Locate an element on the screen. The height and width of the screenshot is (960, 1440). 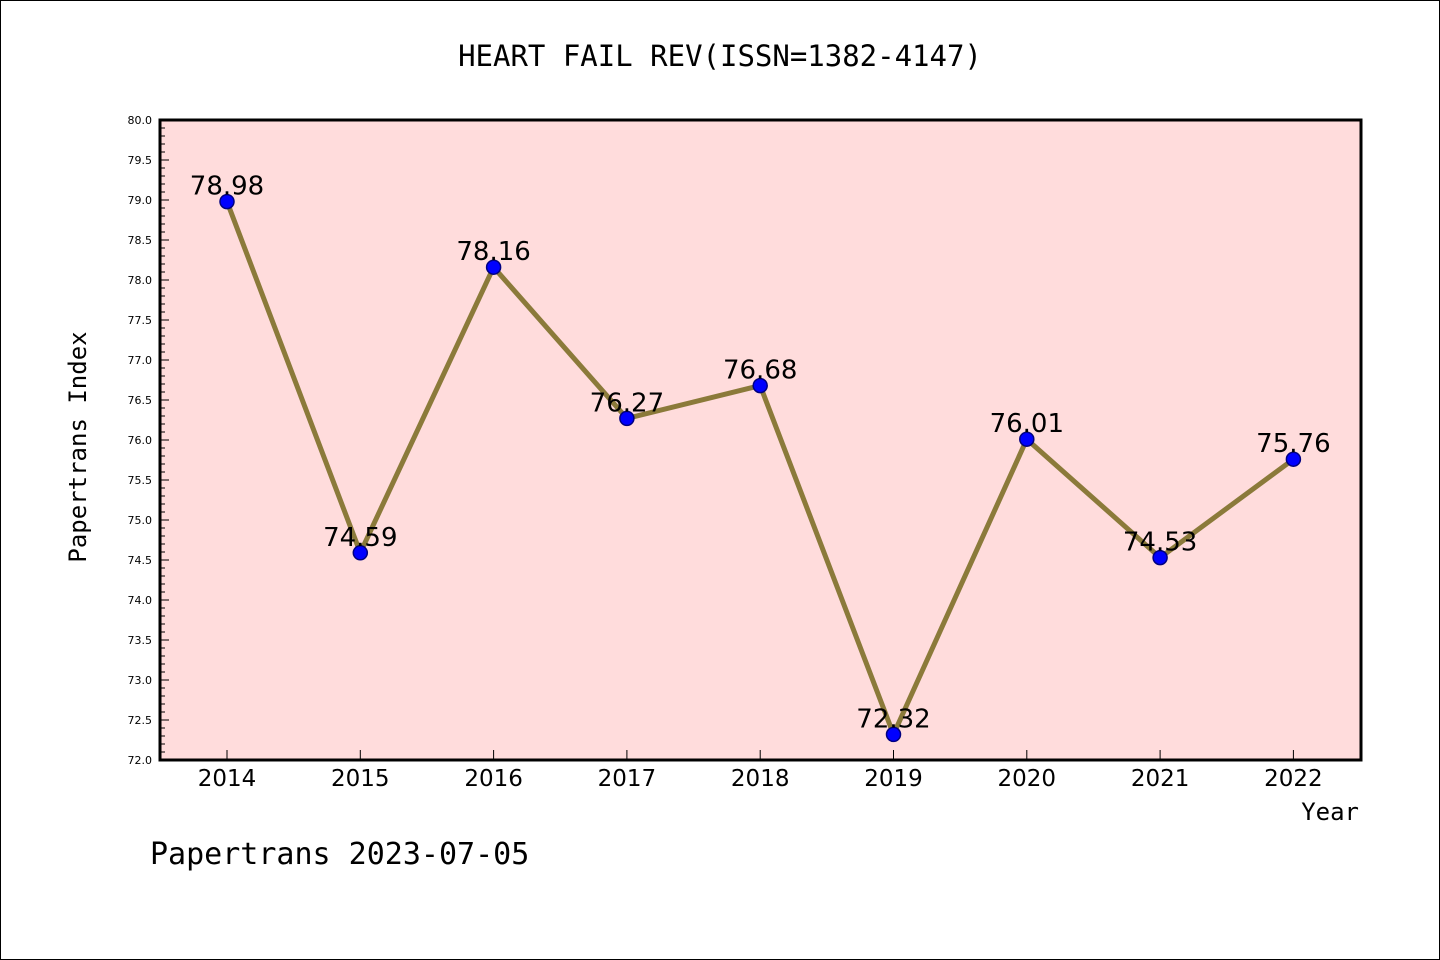
x-tick-label: 2022 is located at coordinates (1293, 779).